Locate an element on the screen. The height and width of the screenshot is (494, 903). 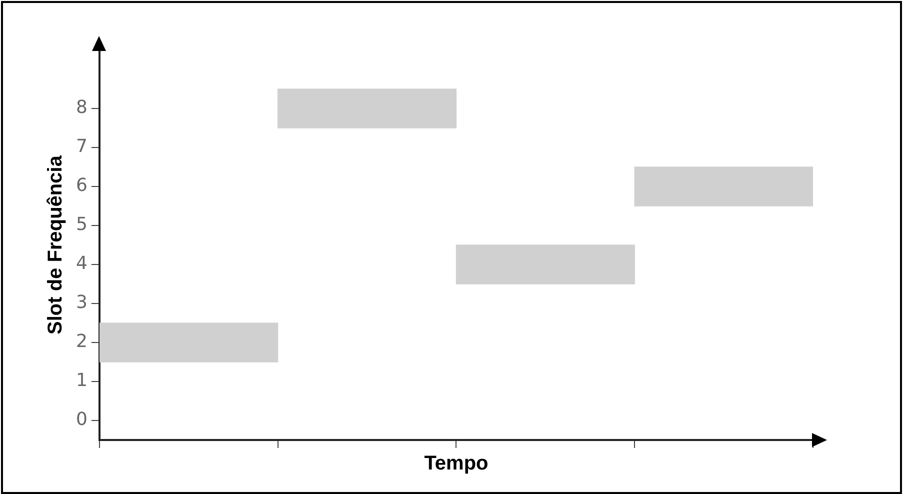
y-tick-label: 7 is located at coordinates (82, 147).